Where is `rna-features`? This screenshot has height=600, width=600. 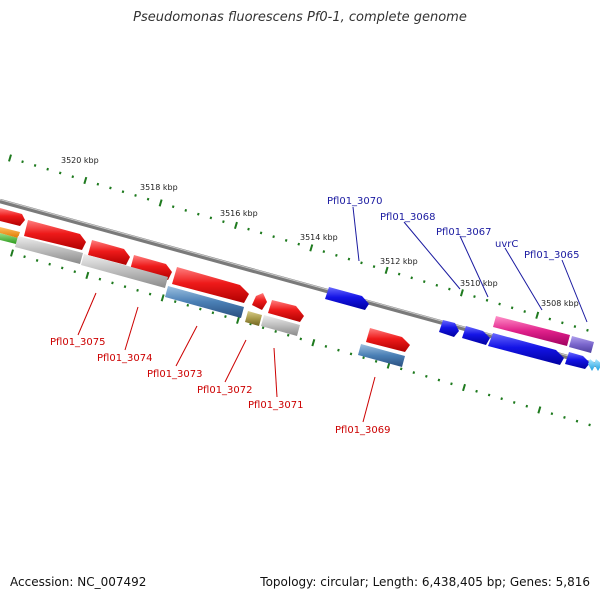 rna-features is located at coordinates (543, 334).